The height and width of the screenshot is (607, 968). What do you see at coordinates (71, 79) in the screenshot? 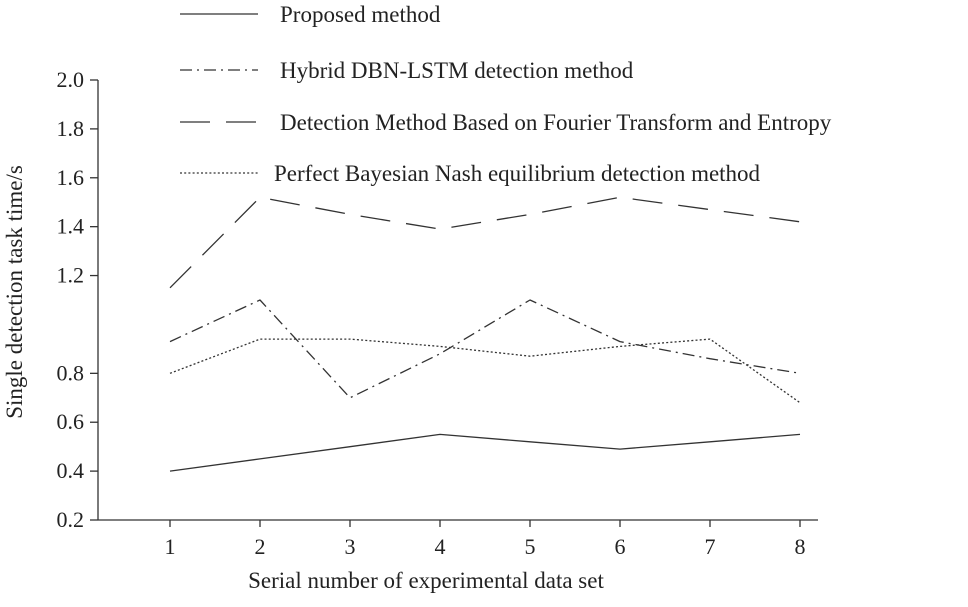
I see `y-tick-label: 2.0` at bounding box center [71, 79].